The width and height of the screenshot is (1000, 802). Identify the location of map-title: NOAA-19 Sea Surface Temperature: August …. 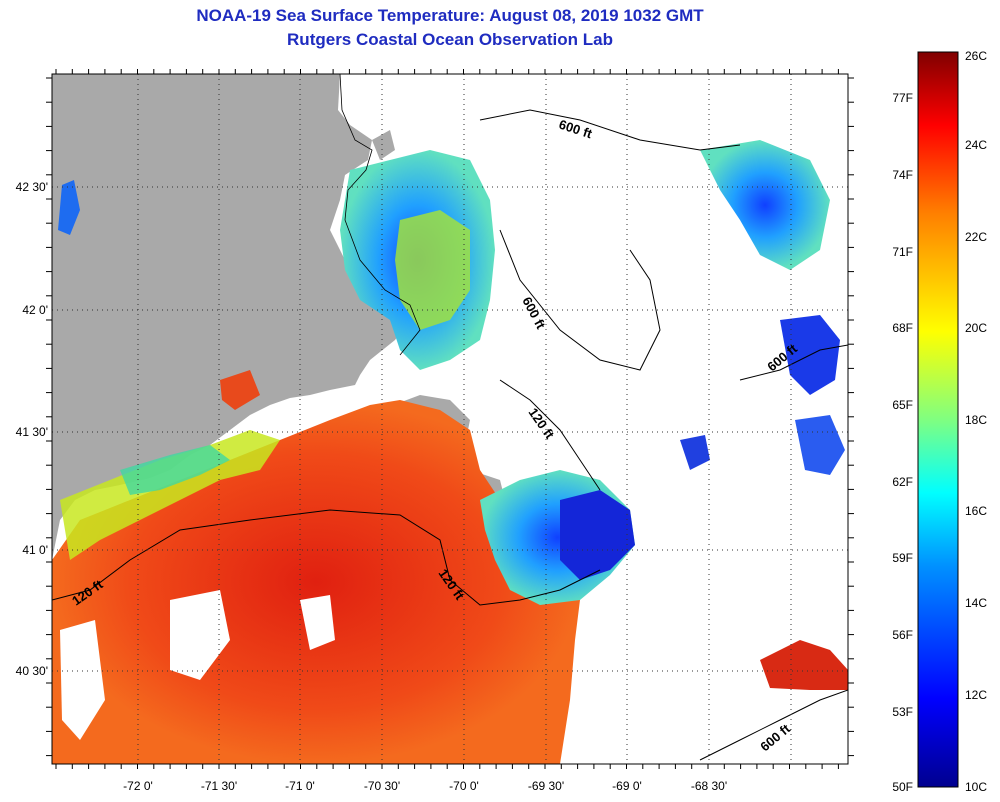
(450, 15).